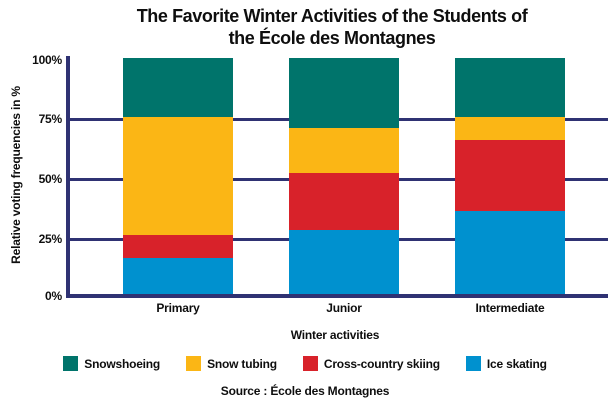  What do you see at coordinates (50, 119) in the screenshot?
I see `y-tick-75: 75%` at bounding box center [50, 119].